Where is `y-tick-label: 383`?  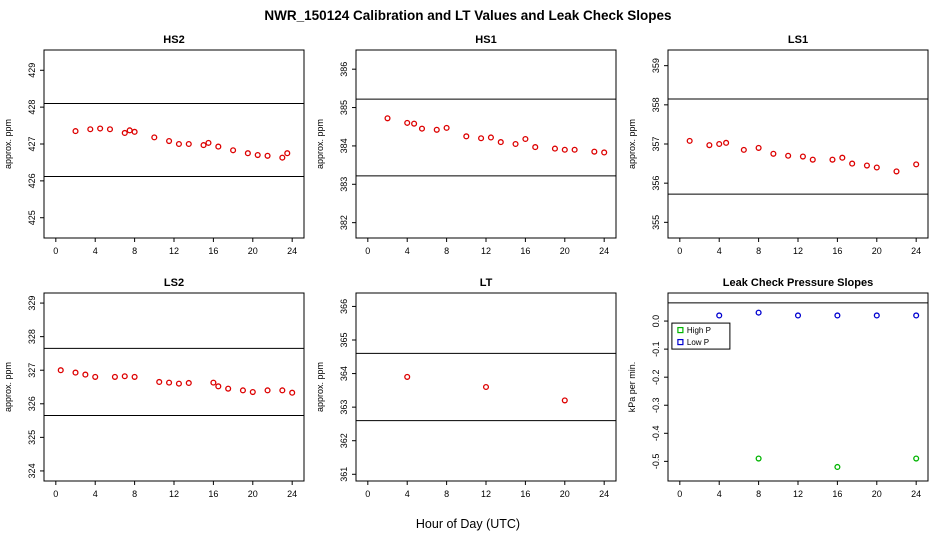 y-tick-label: 383 is located at coordinates (344, 184).